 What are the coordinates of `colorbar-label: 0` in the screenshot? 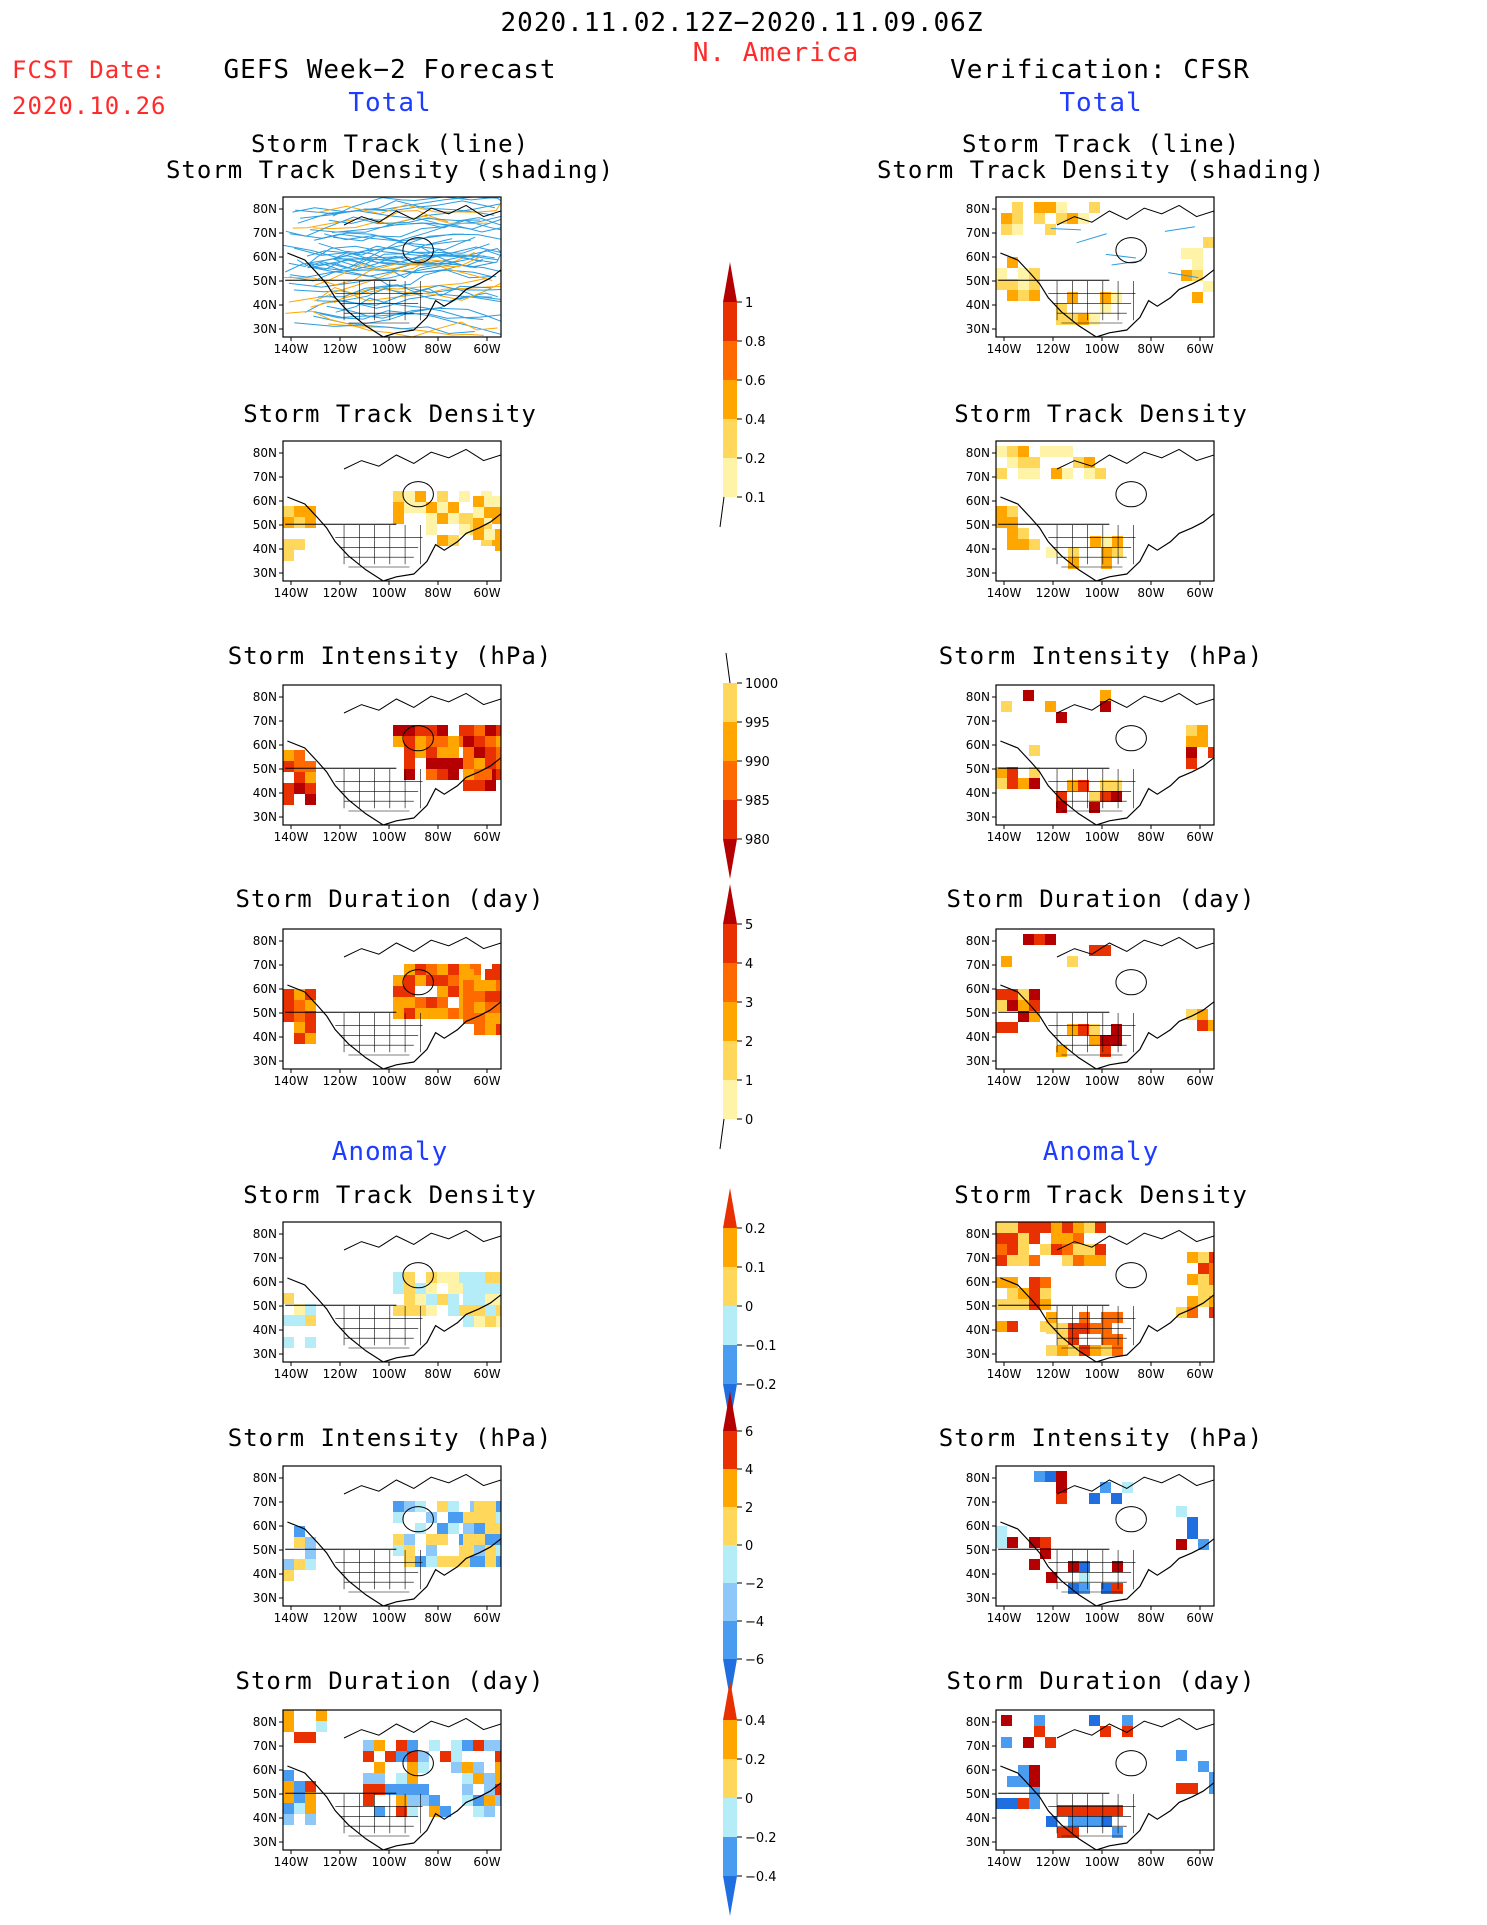 It's located at (749, 1546).